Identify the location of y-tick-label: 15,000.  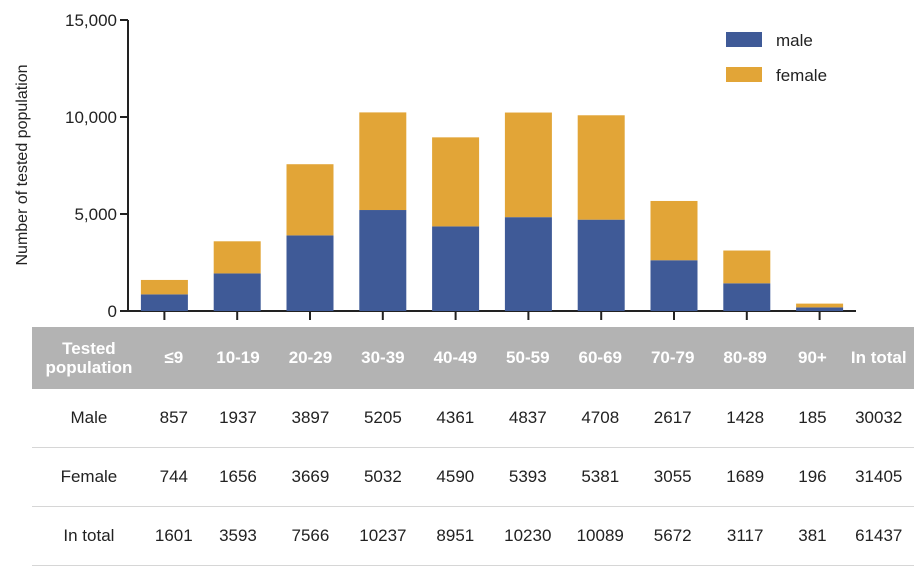
(91, 20).